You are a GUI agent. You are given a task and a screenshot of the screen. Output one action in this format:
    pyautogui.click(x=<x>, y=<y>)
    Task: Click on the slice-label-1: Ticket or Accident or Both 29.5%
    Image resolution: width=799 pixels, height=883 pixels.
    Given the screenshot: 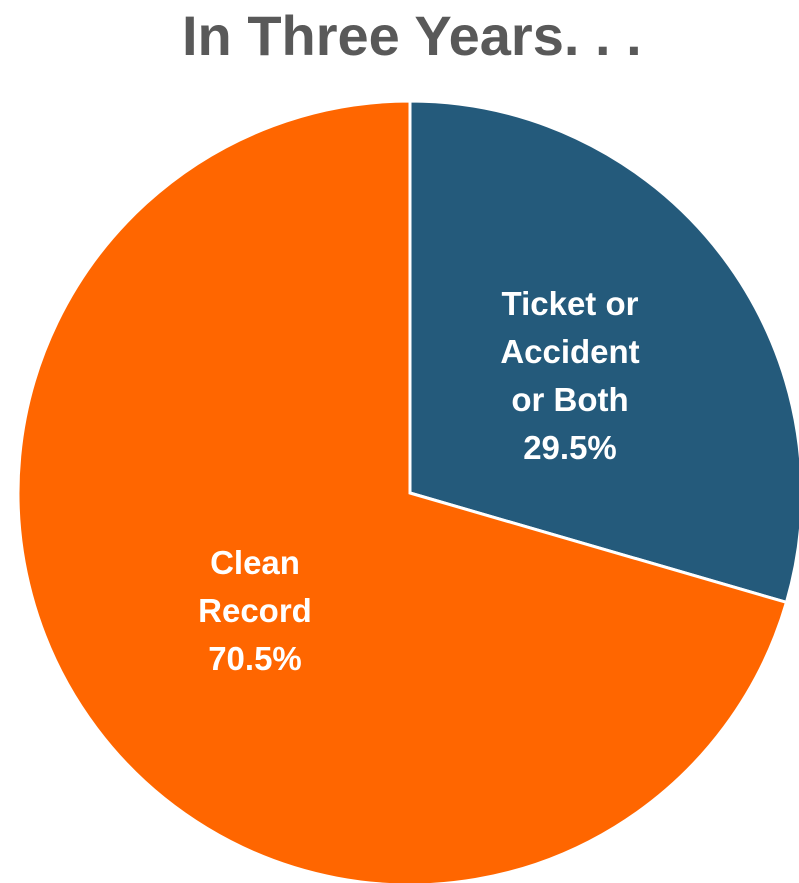 What is the action you would take?
    pyautogui.click(x=569, y=375)
    